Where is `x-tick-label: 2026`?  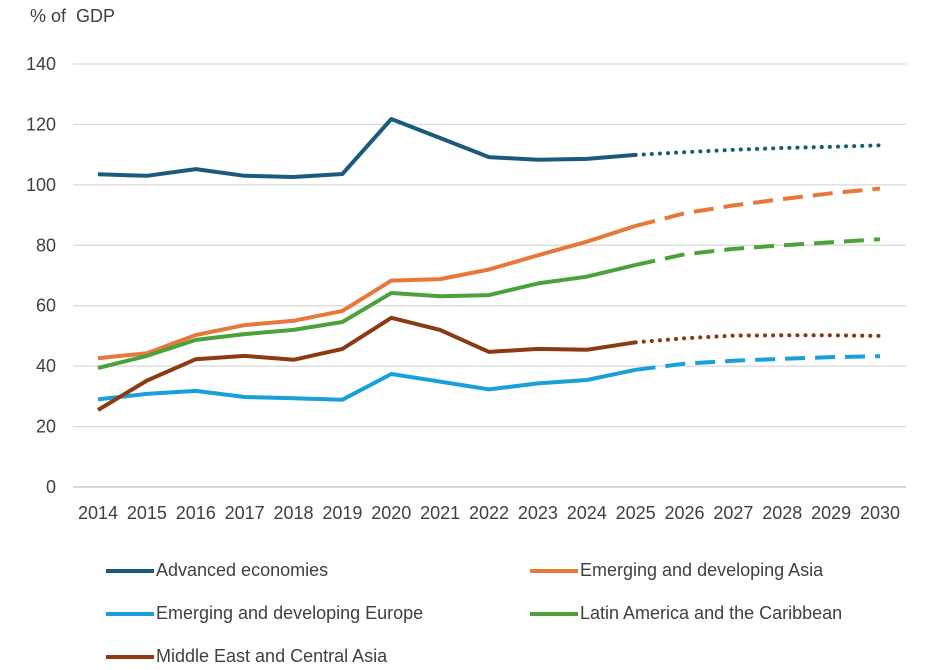
x-tick-label: 2026 is located at coordinates (684, 513).